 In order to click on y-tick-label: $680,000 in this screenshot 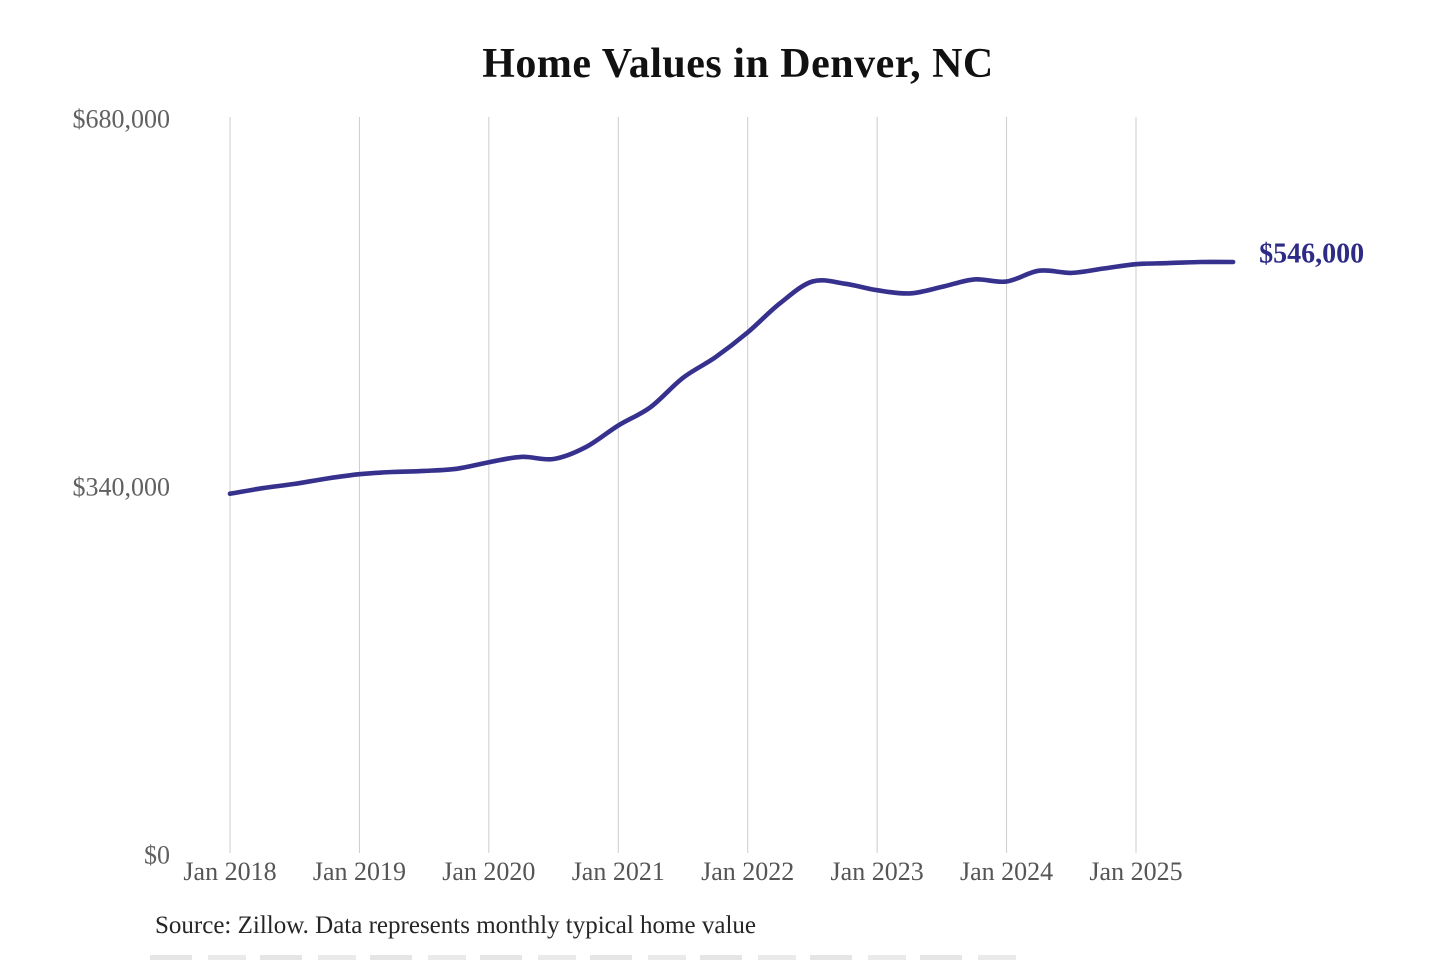, I will do `click(122, 119)`.